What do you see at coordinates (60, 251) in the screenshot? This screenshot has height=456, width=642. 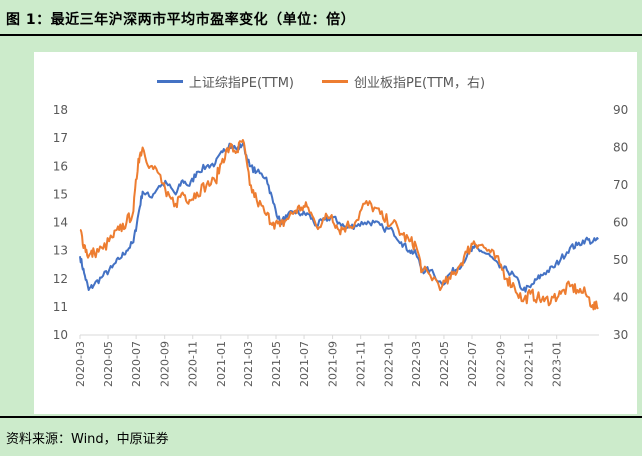 I see `y-left-tick-3: 13` at bounding box center [60, 251].